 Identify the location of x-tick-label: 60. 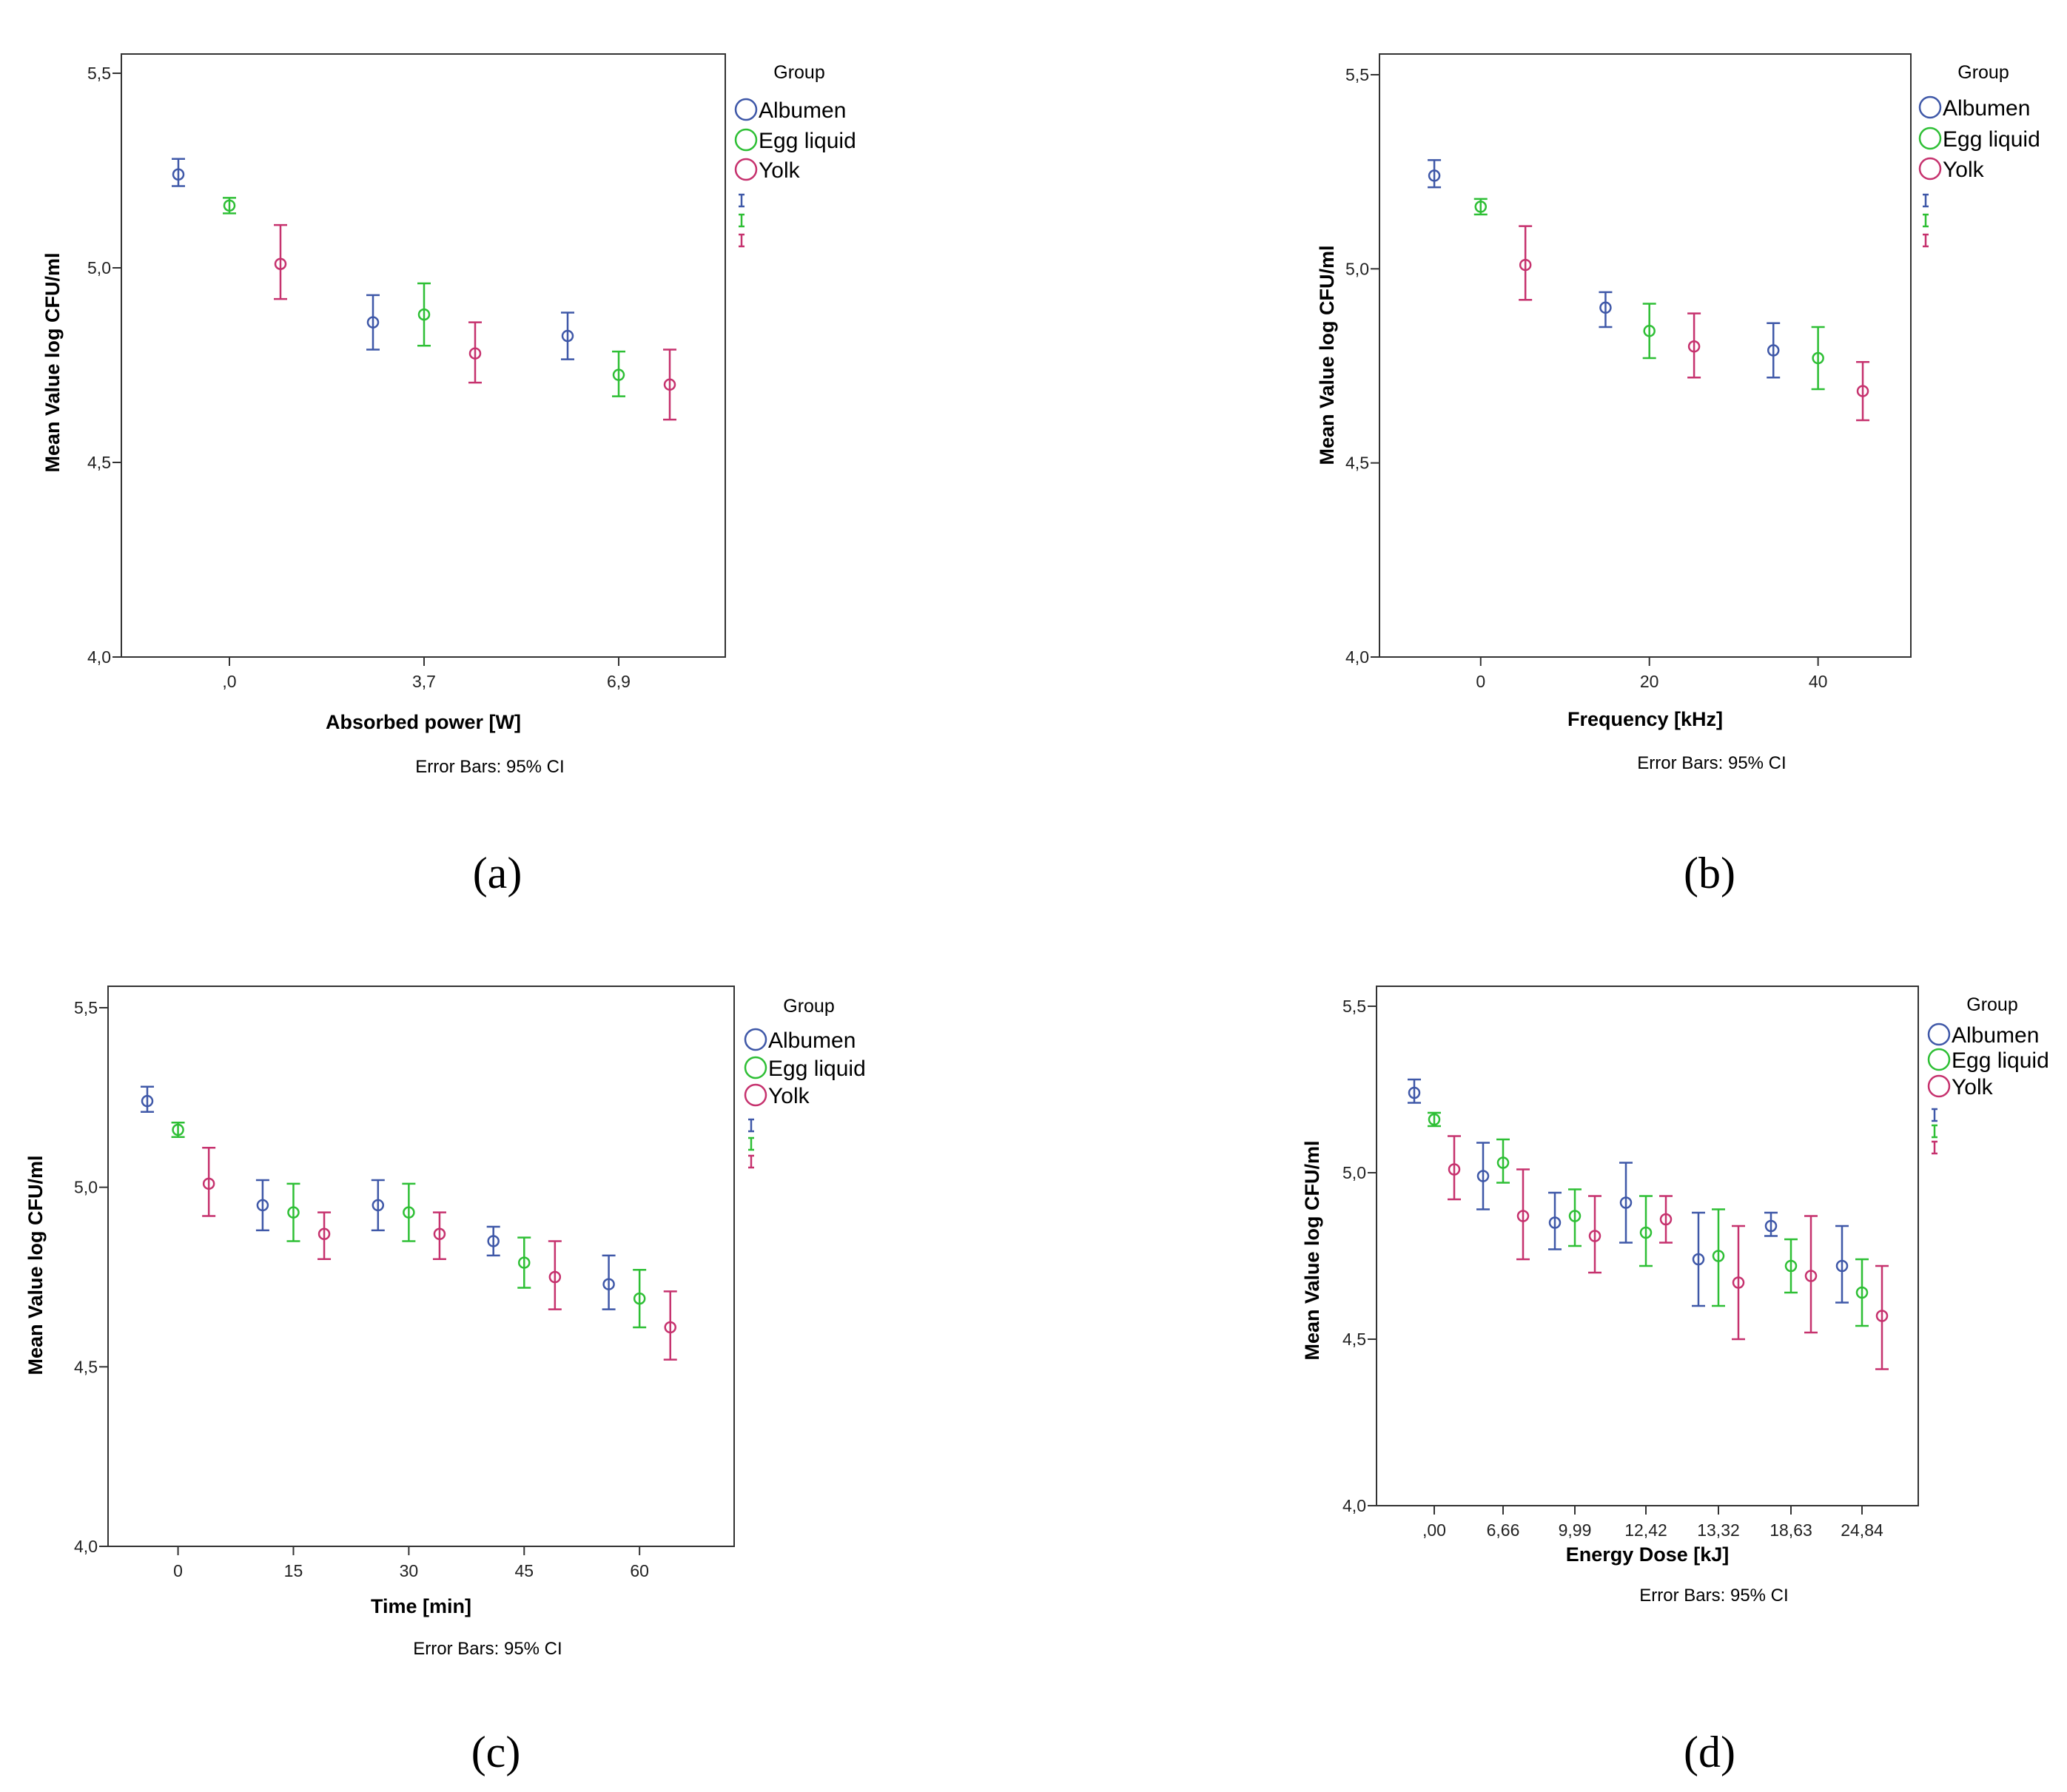
(639, 1570).